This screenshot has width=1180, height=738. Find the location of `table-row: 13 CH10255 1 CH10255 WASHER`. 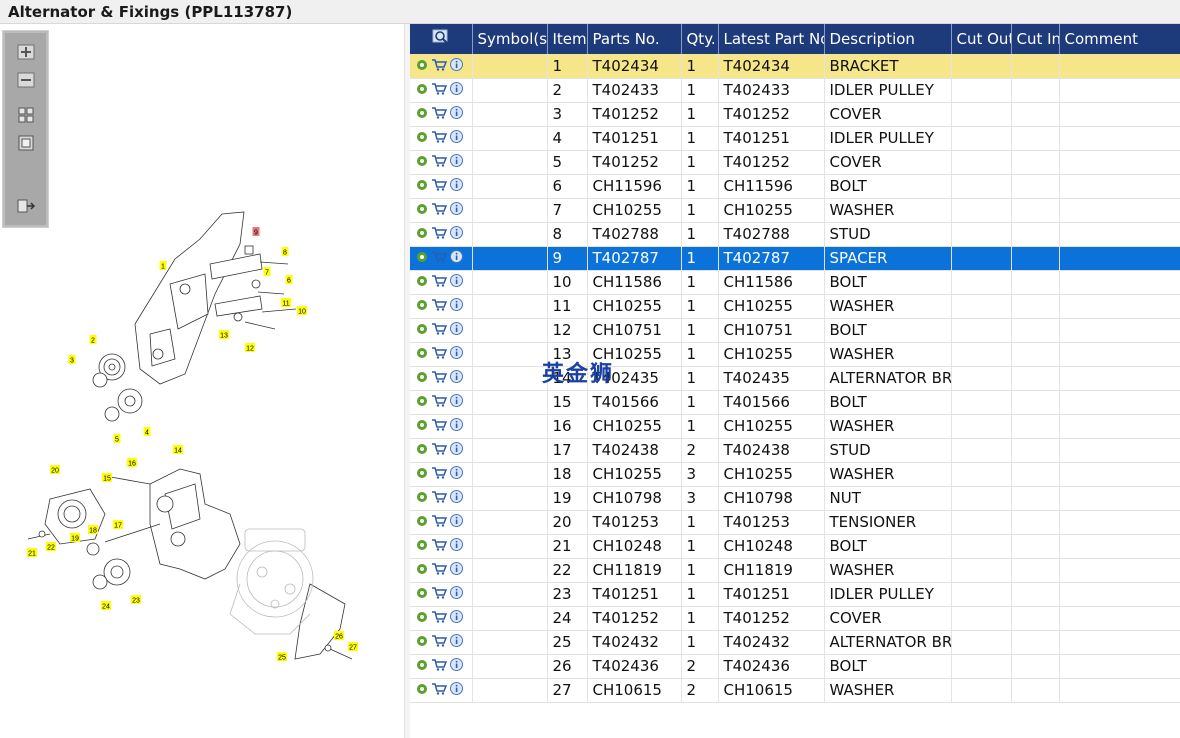

table-row: 13 CH10255 1 CH10255 WASHER is located at coordinates (795, 354).